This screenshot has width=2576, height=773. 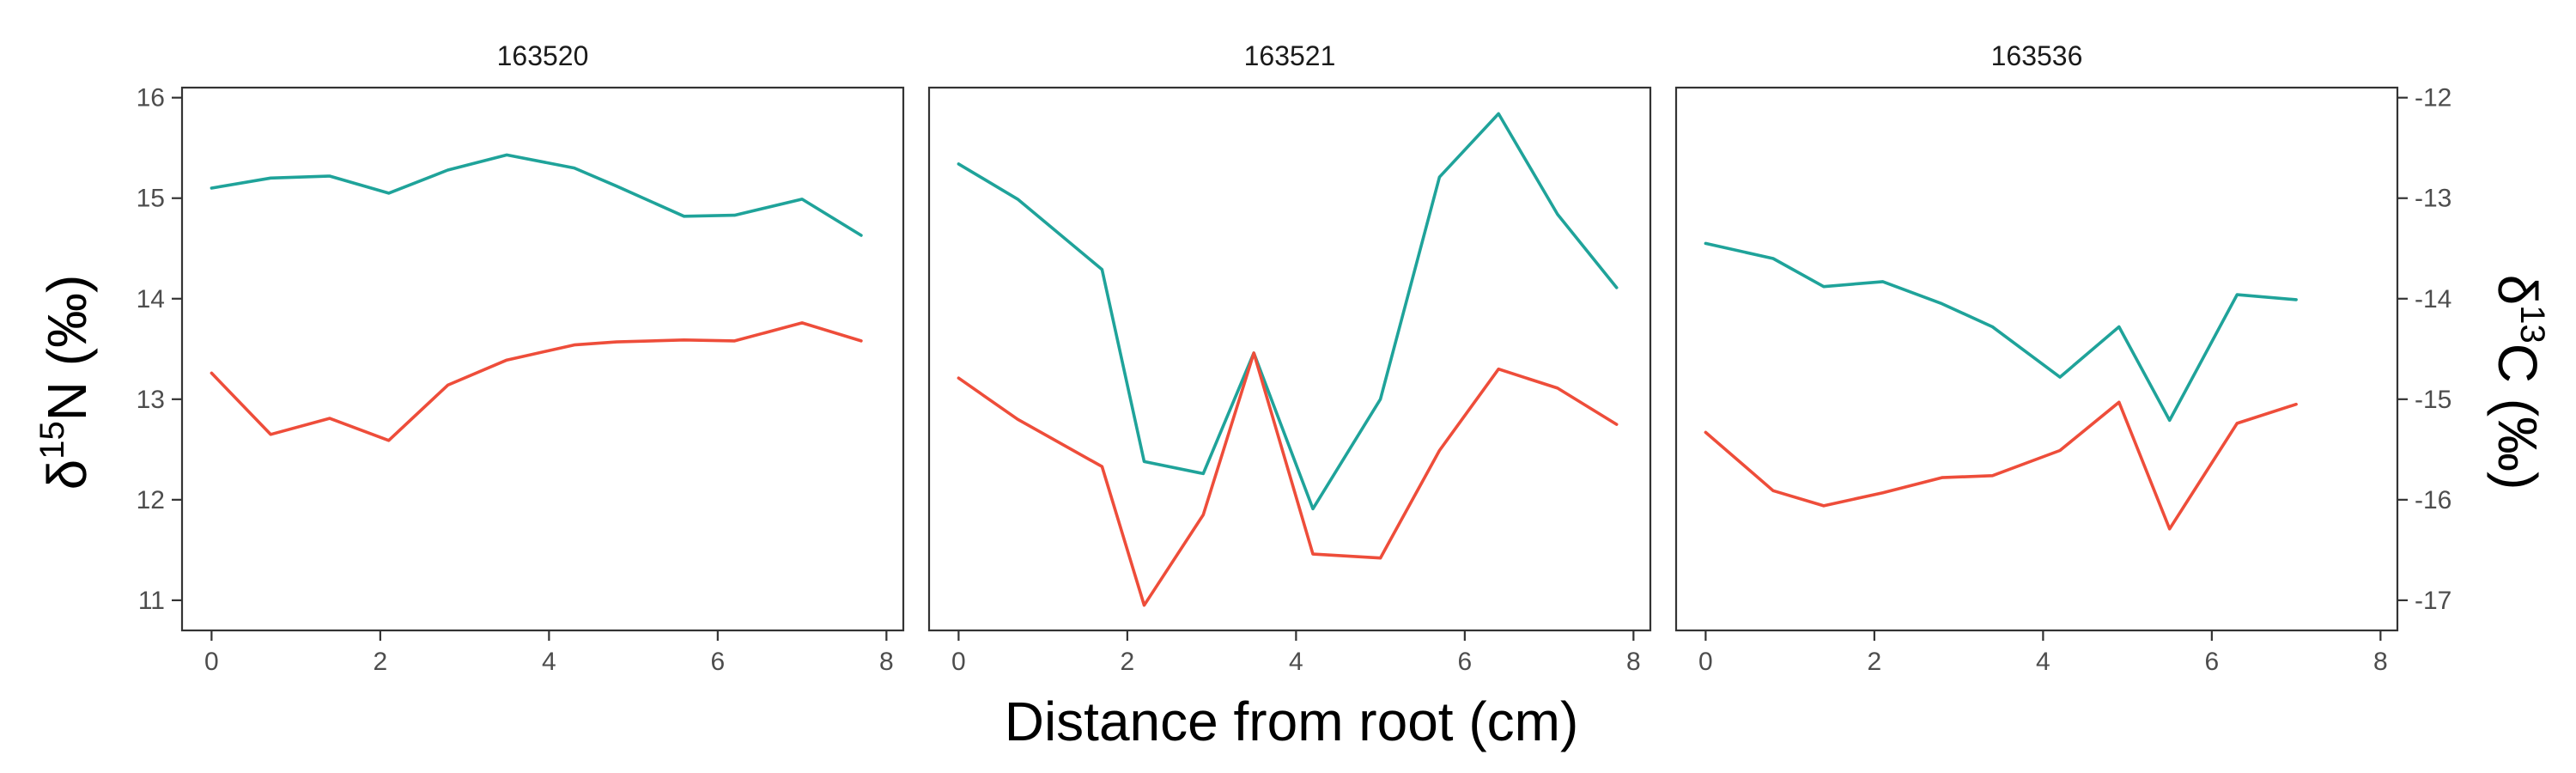 What do you see at coordinates (1290, 55) in the screenshot?
I see `facet-title: 163521` at bounding box center [1290, 55].